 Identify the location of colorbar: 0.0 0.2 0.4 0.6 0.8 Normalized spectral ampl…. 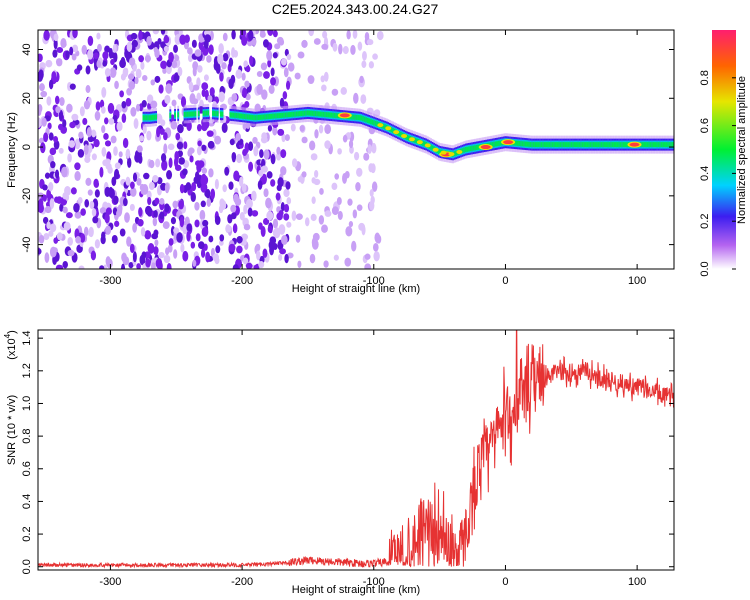
(723, 153).